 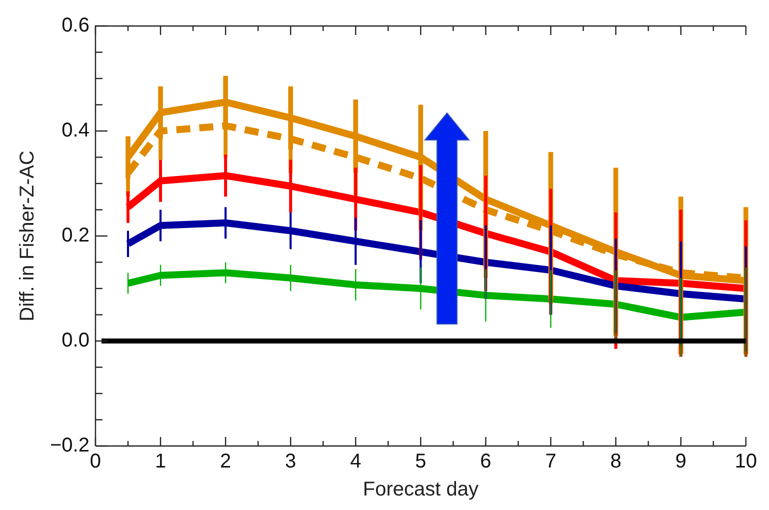 What do you see at coordinates (290, 461) in the screenshot?
I see `x-tick-label: 3` at bounding box center [290, 461].